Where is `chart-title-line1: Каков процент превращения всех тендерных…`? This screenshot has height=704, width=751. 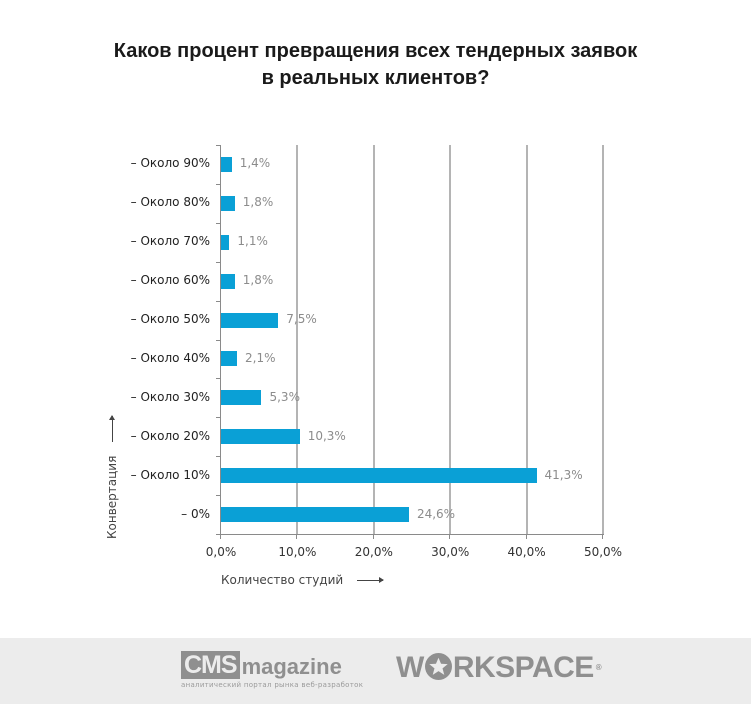
chart-title-line1: Каков процент превращения всех тендерных… is located at coordinates (375, 51).